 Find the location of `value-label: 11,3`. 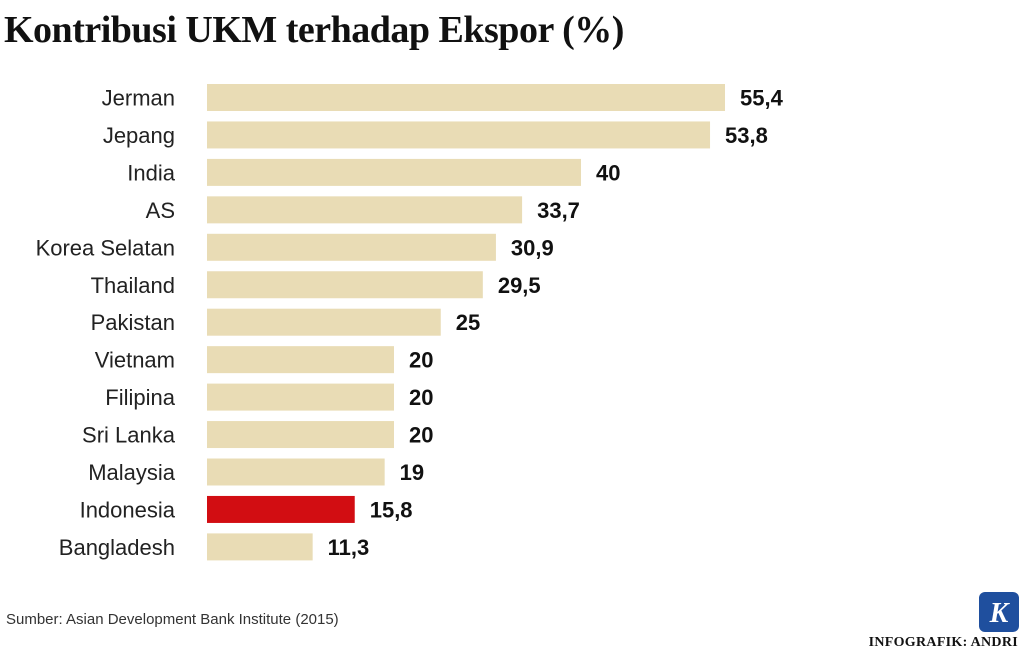

value-label: 11,3 is located at coordinates (349, 547).